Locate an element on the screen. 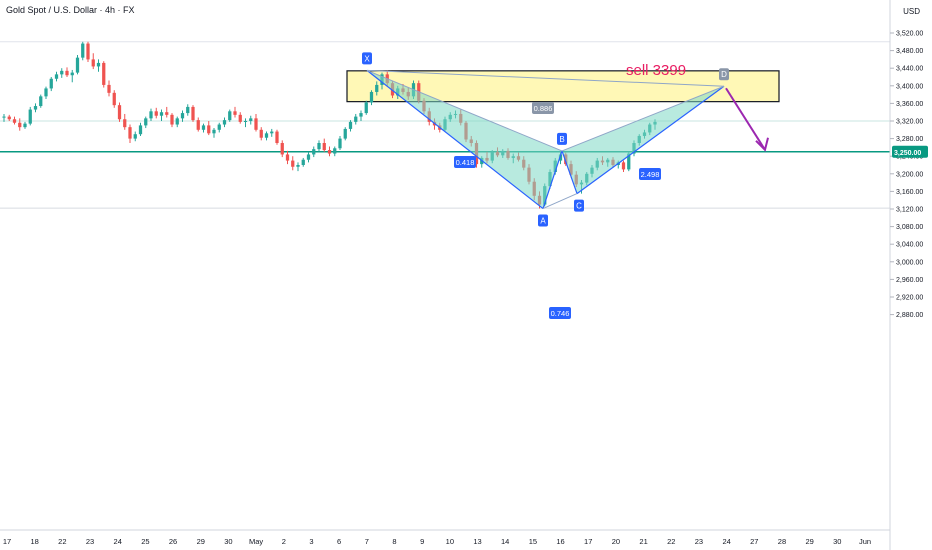 This screenshot has height=550, width=932. y-tick-label: 3,040.00 is located at coordinates (909, 245).